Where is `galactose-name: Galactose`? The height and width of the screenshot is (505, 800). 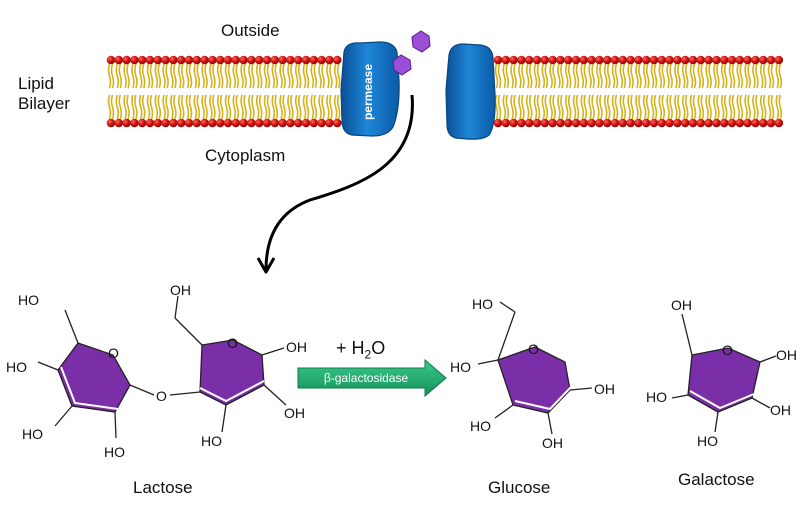
galactose-name: Galactose is located at coordinates (716, 479).